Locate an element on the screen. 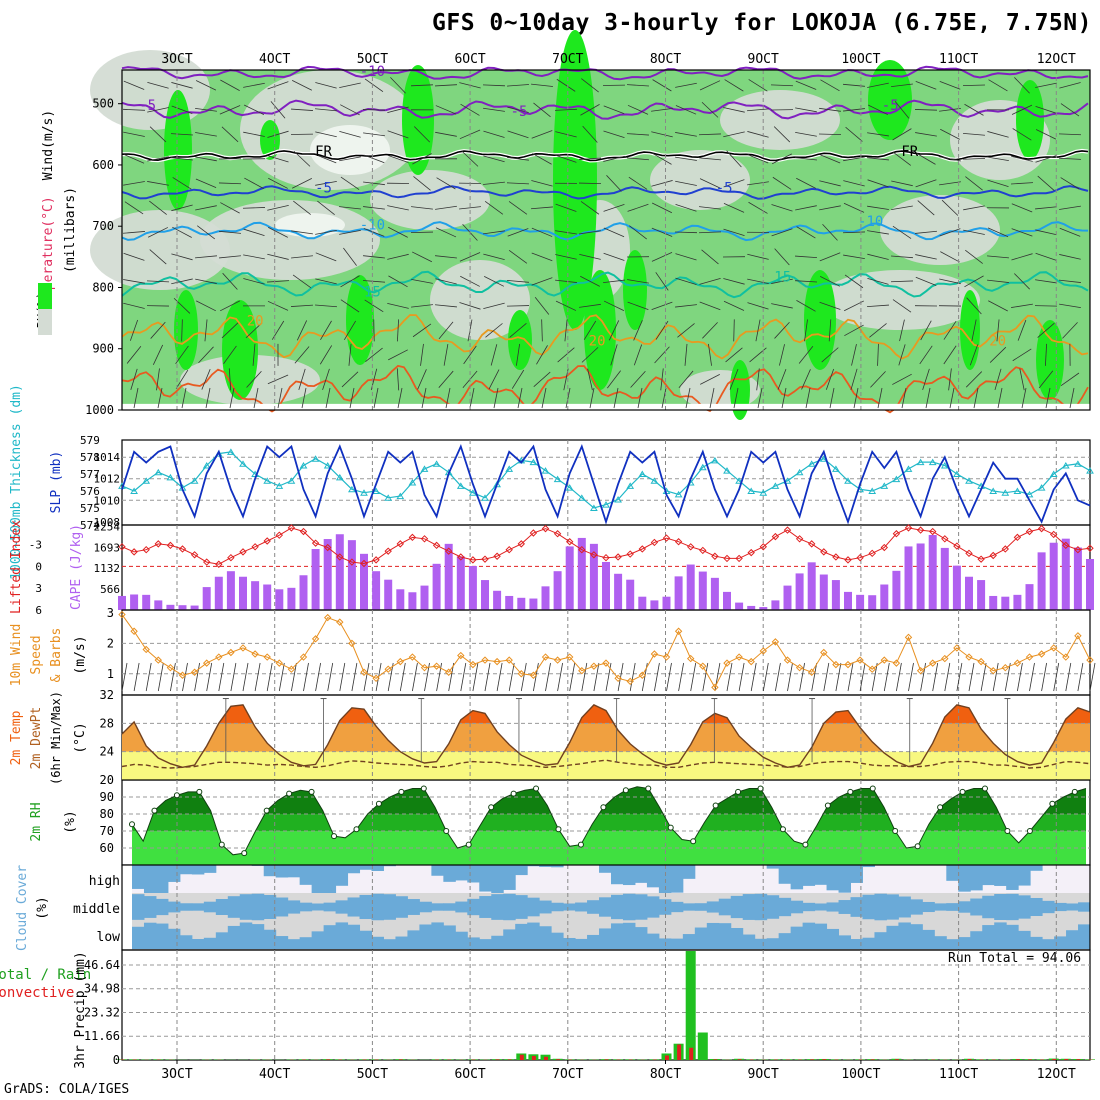 The width and height of the screenshot is (1100, 1100). bottom-date-label: 7OCT is located at coordinates (567, 1074).